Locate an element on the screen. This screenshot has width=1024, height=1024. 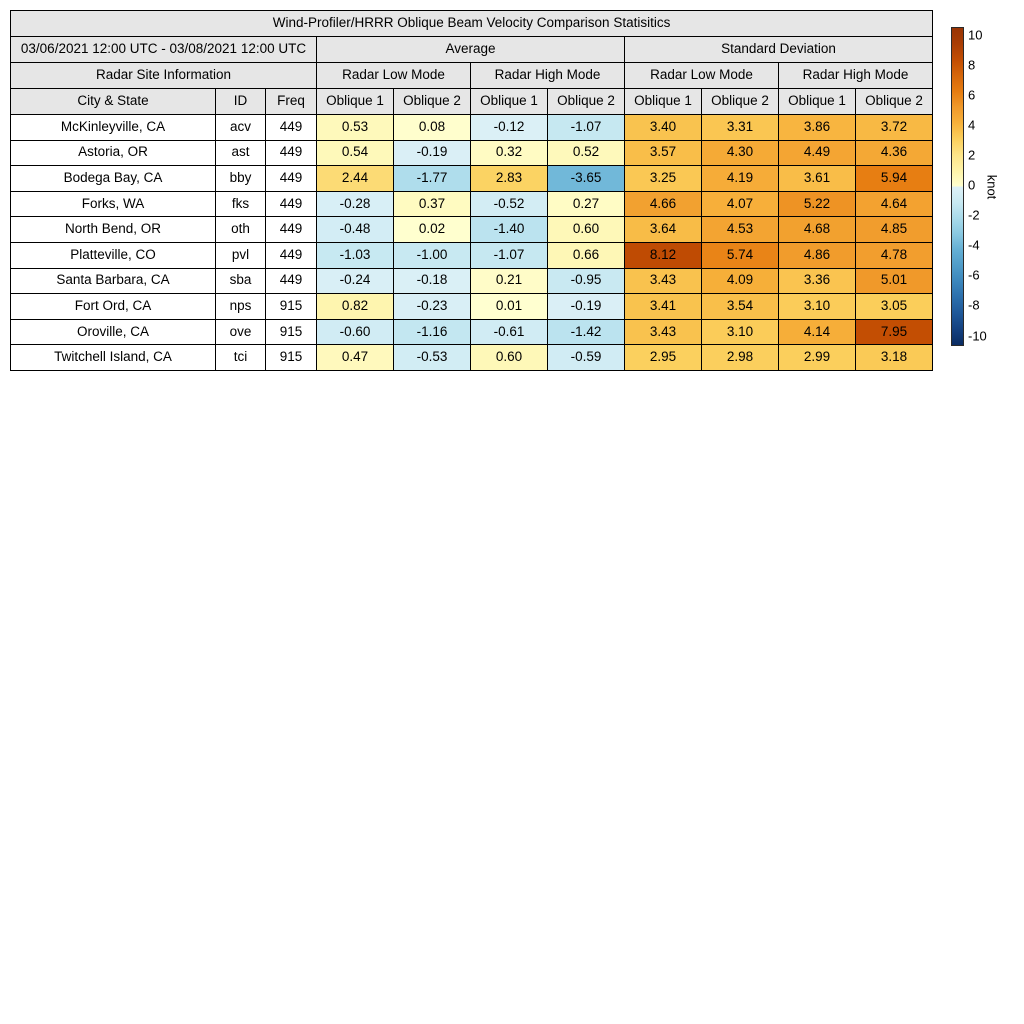
value-cell: 3.36 is located at coordinates (817, 281).